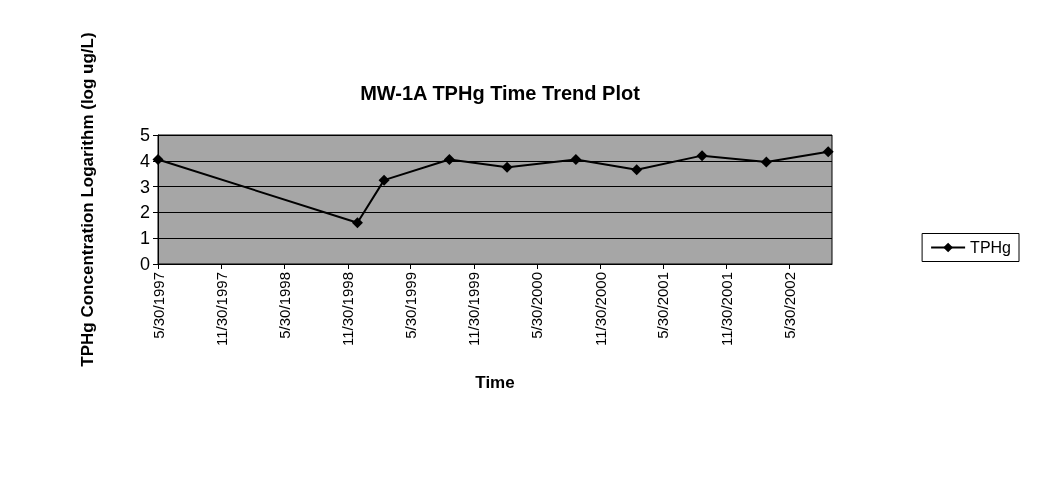  What do you see at coordinates (474, 309) in the screenshot?
I see `x-tick-label: 11/30/1999` at bounding box center [474, 309].